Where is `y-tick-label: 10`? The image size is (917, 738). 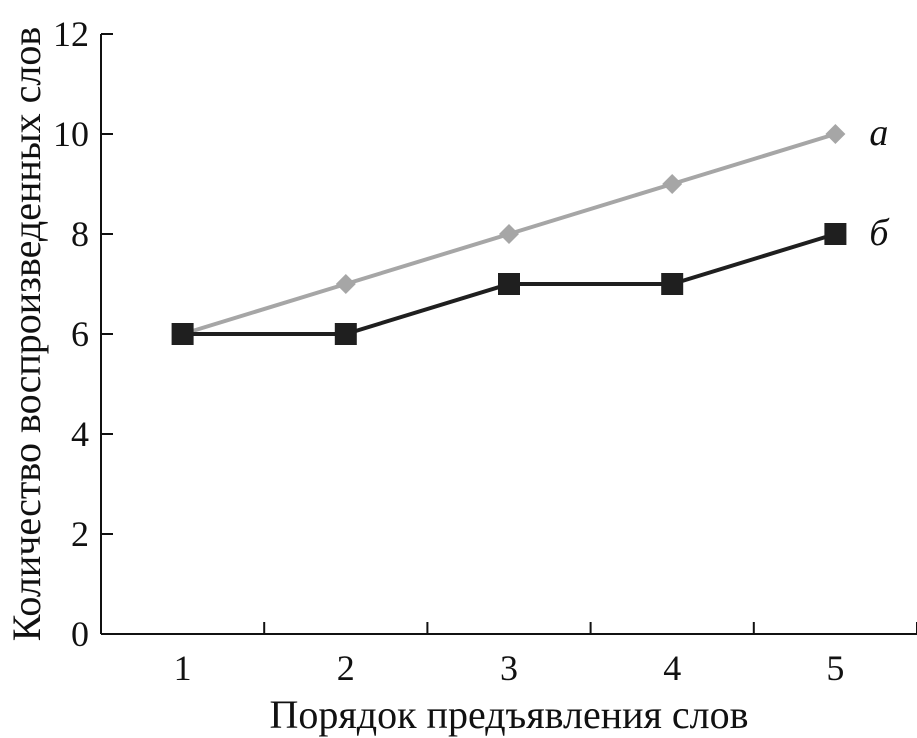
y-tick-label: 10 is located at coordinates (71, 134).